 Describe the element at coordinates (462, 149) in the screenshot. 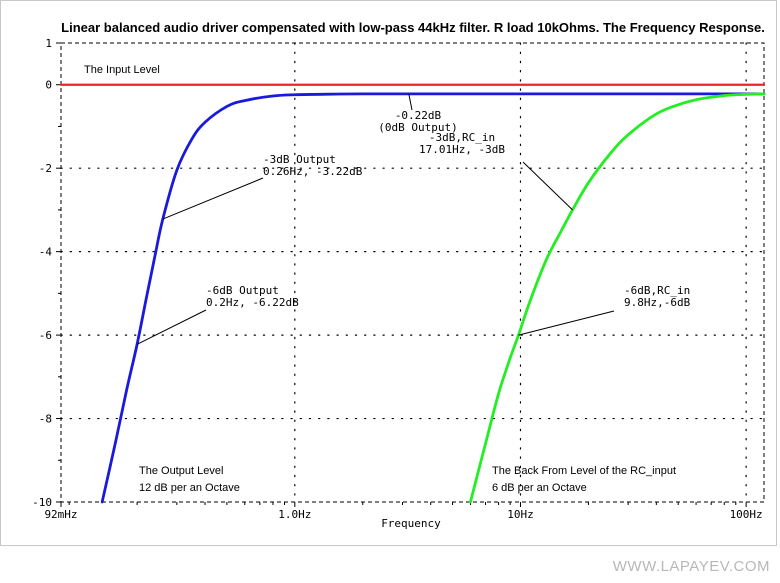

I see `annotation-text-rc3: 17.01Hz, -3dB` at that location.